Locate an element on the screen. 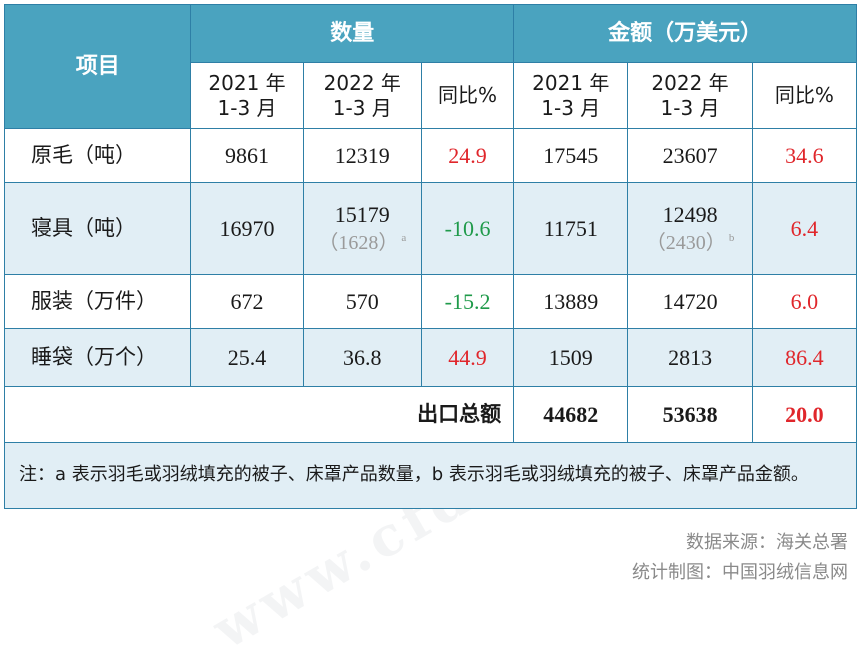 The width and height of the screenshot is (862, 661). header-quantity: 数量 is located at coordinates (352, 33).